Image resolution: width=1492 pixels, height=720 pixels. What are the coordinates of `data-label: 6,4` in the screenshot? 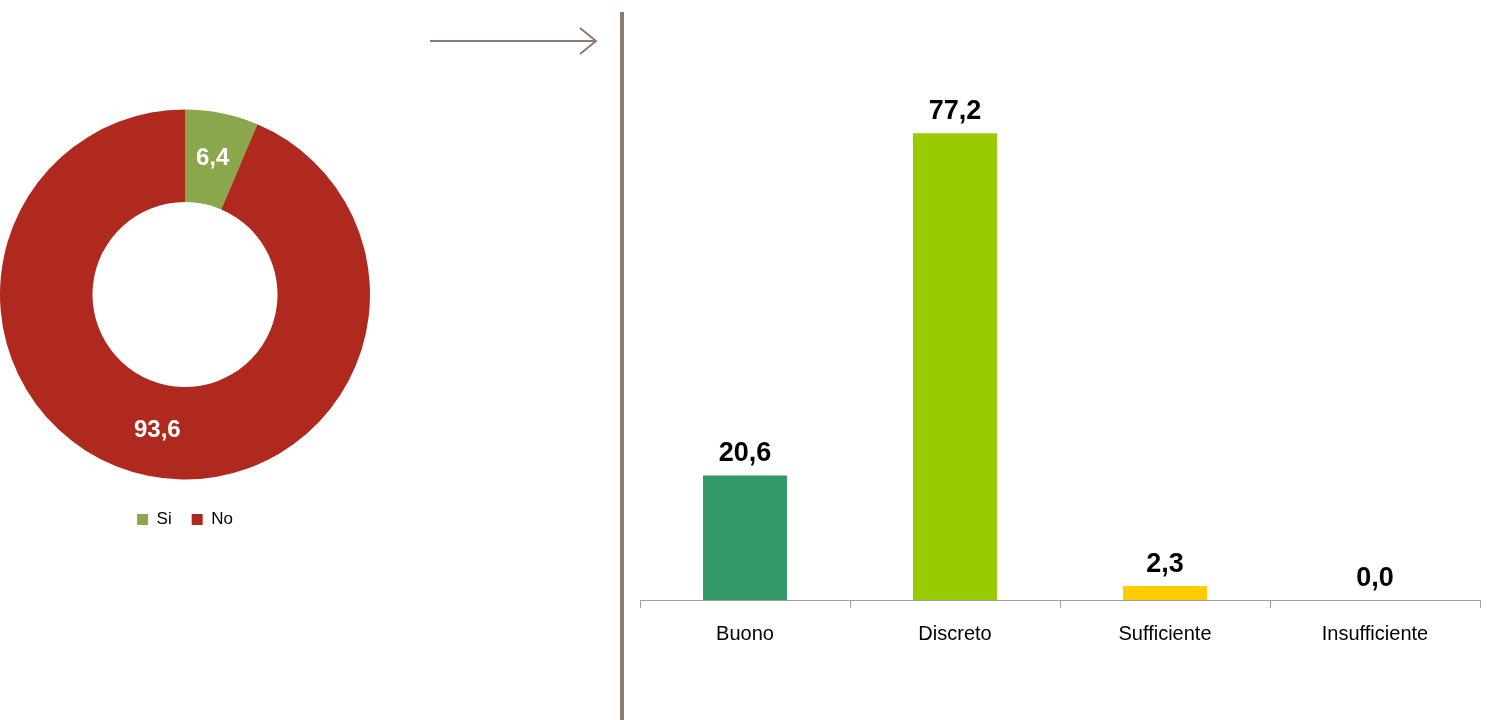 It's located at (213, 157).